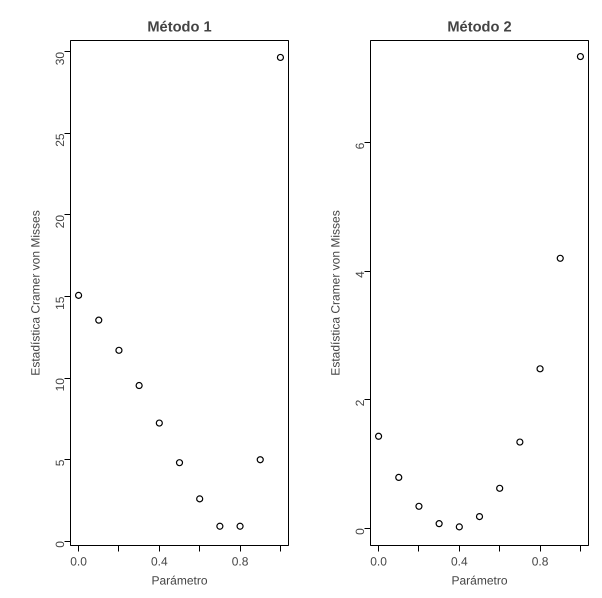 This screenshot has height=598, width=602. I want to click on y-tick-label: 20, so click(60, 221).